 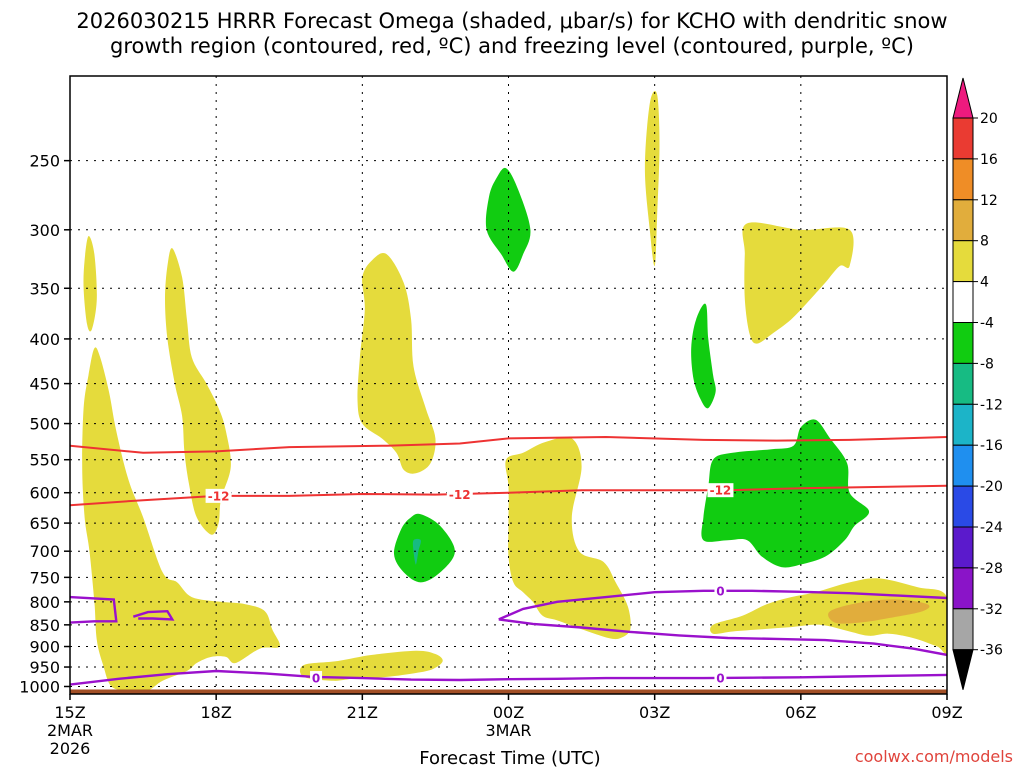 I want to click on x-tick-label-03Z: 03Z, so click(x=654, y=712).